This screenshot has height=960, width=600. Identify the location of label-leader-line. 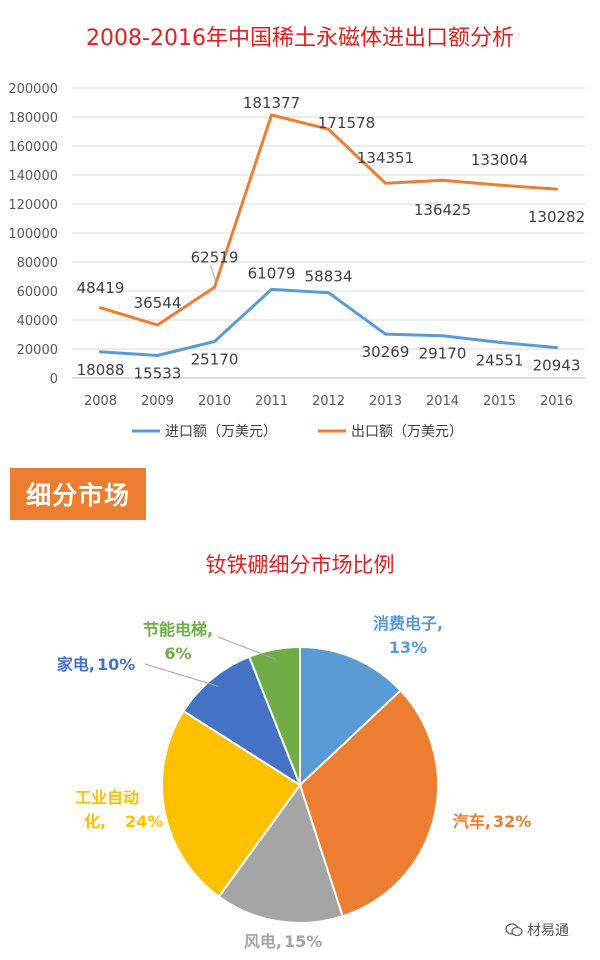
(213, 274).